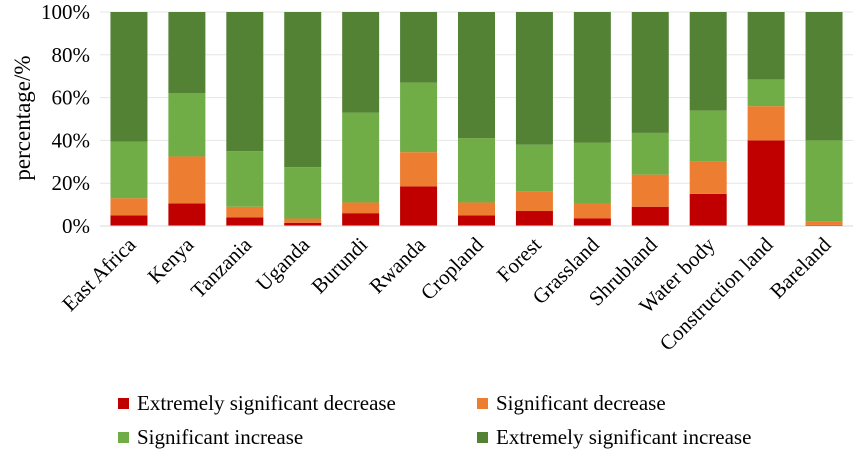 The image size is (855, 456). I want to click on x-tick-label: Tanzania, so click(221, 267).